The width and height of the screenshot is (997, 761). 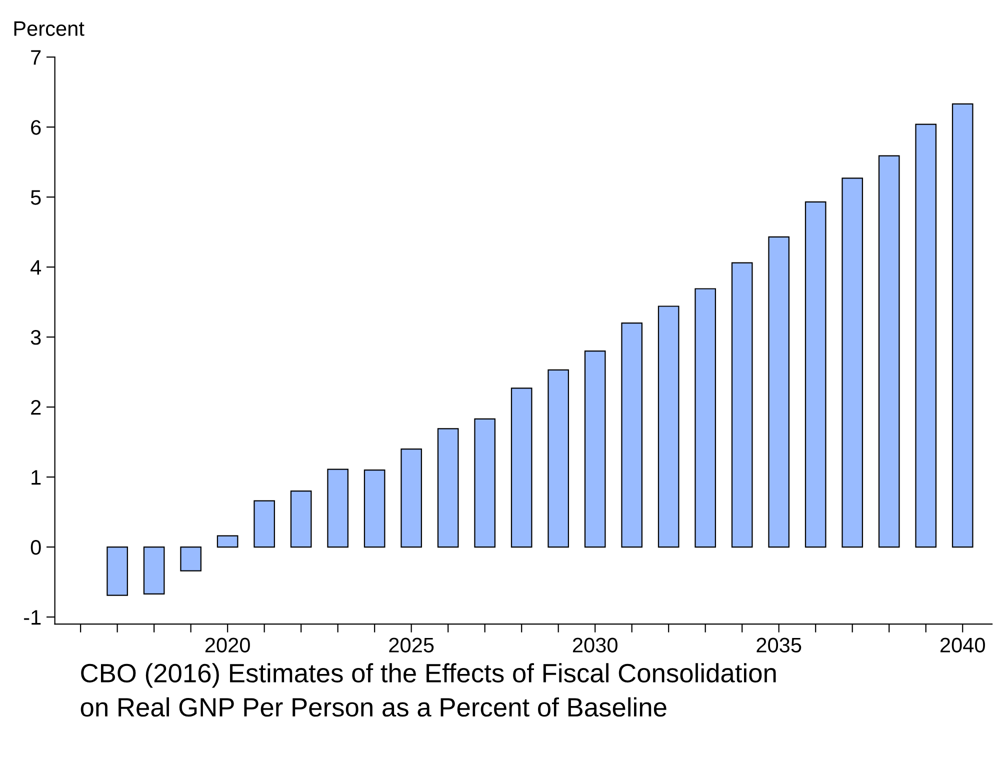 What do you see at coordinates (35, 337) in the screenshot?
I see `y-tick-label: 3` at bounding box center [35, 337].